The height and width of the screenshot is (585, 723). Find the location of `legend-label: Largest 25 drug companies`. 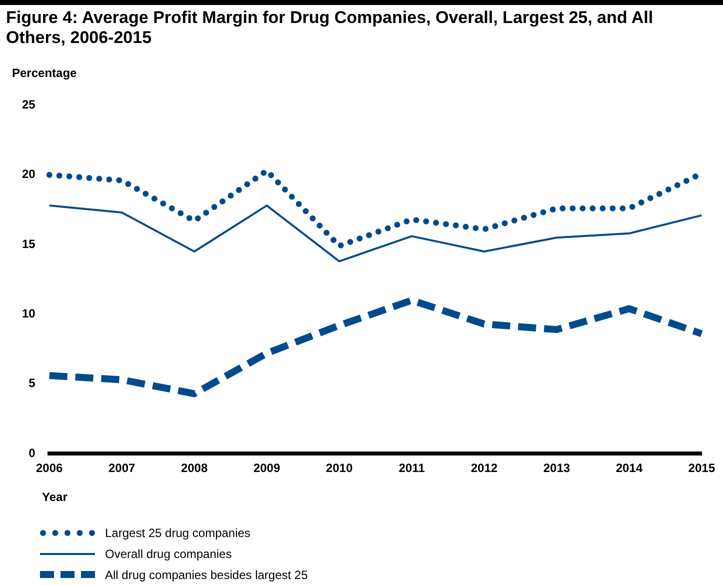

legend-label: Largest 25 drug companies is located at coordinates (177, 533).